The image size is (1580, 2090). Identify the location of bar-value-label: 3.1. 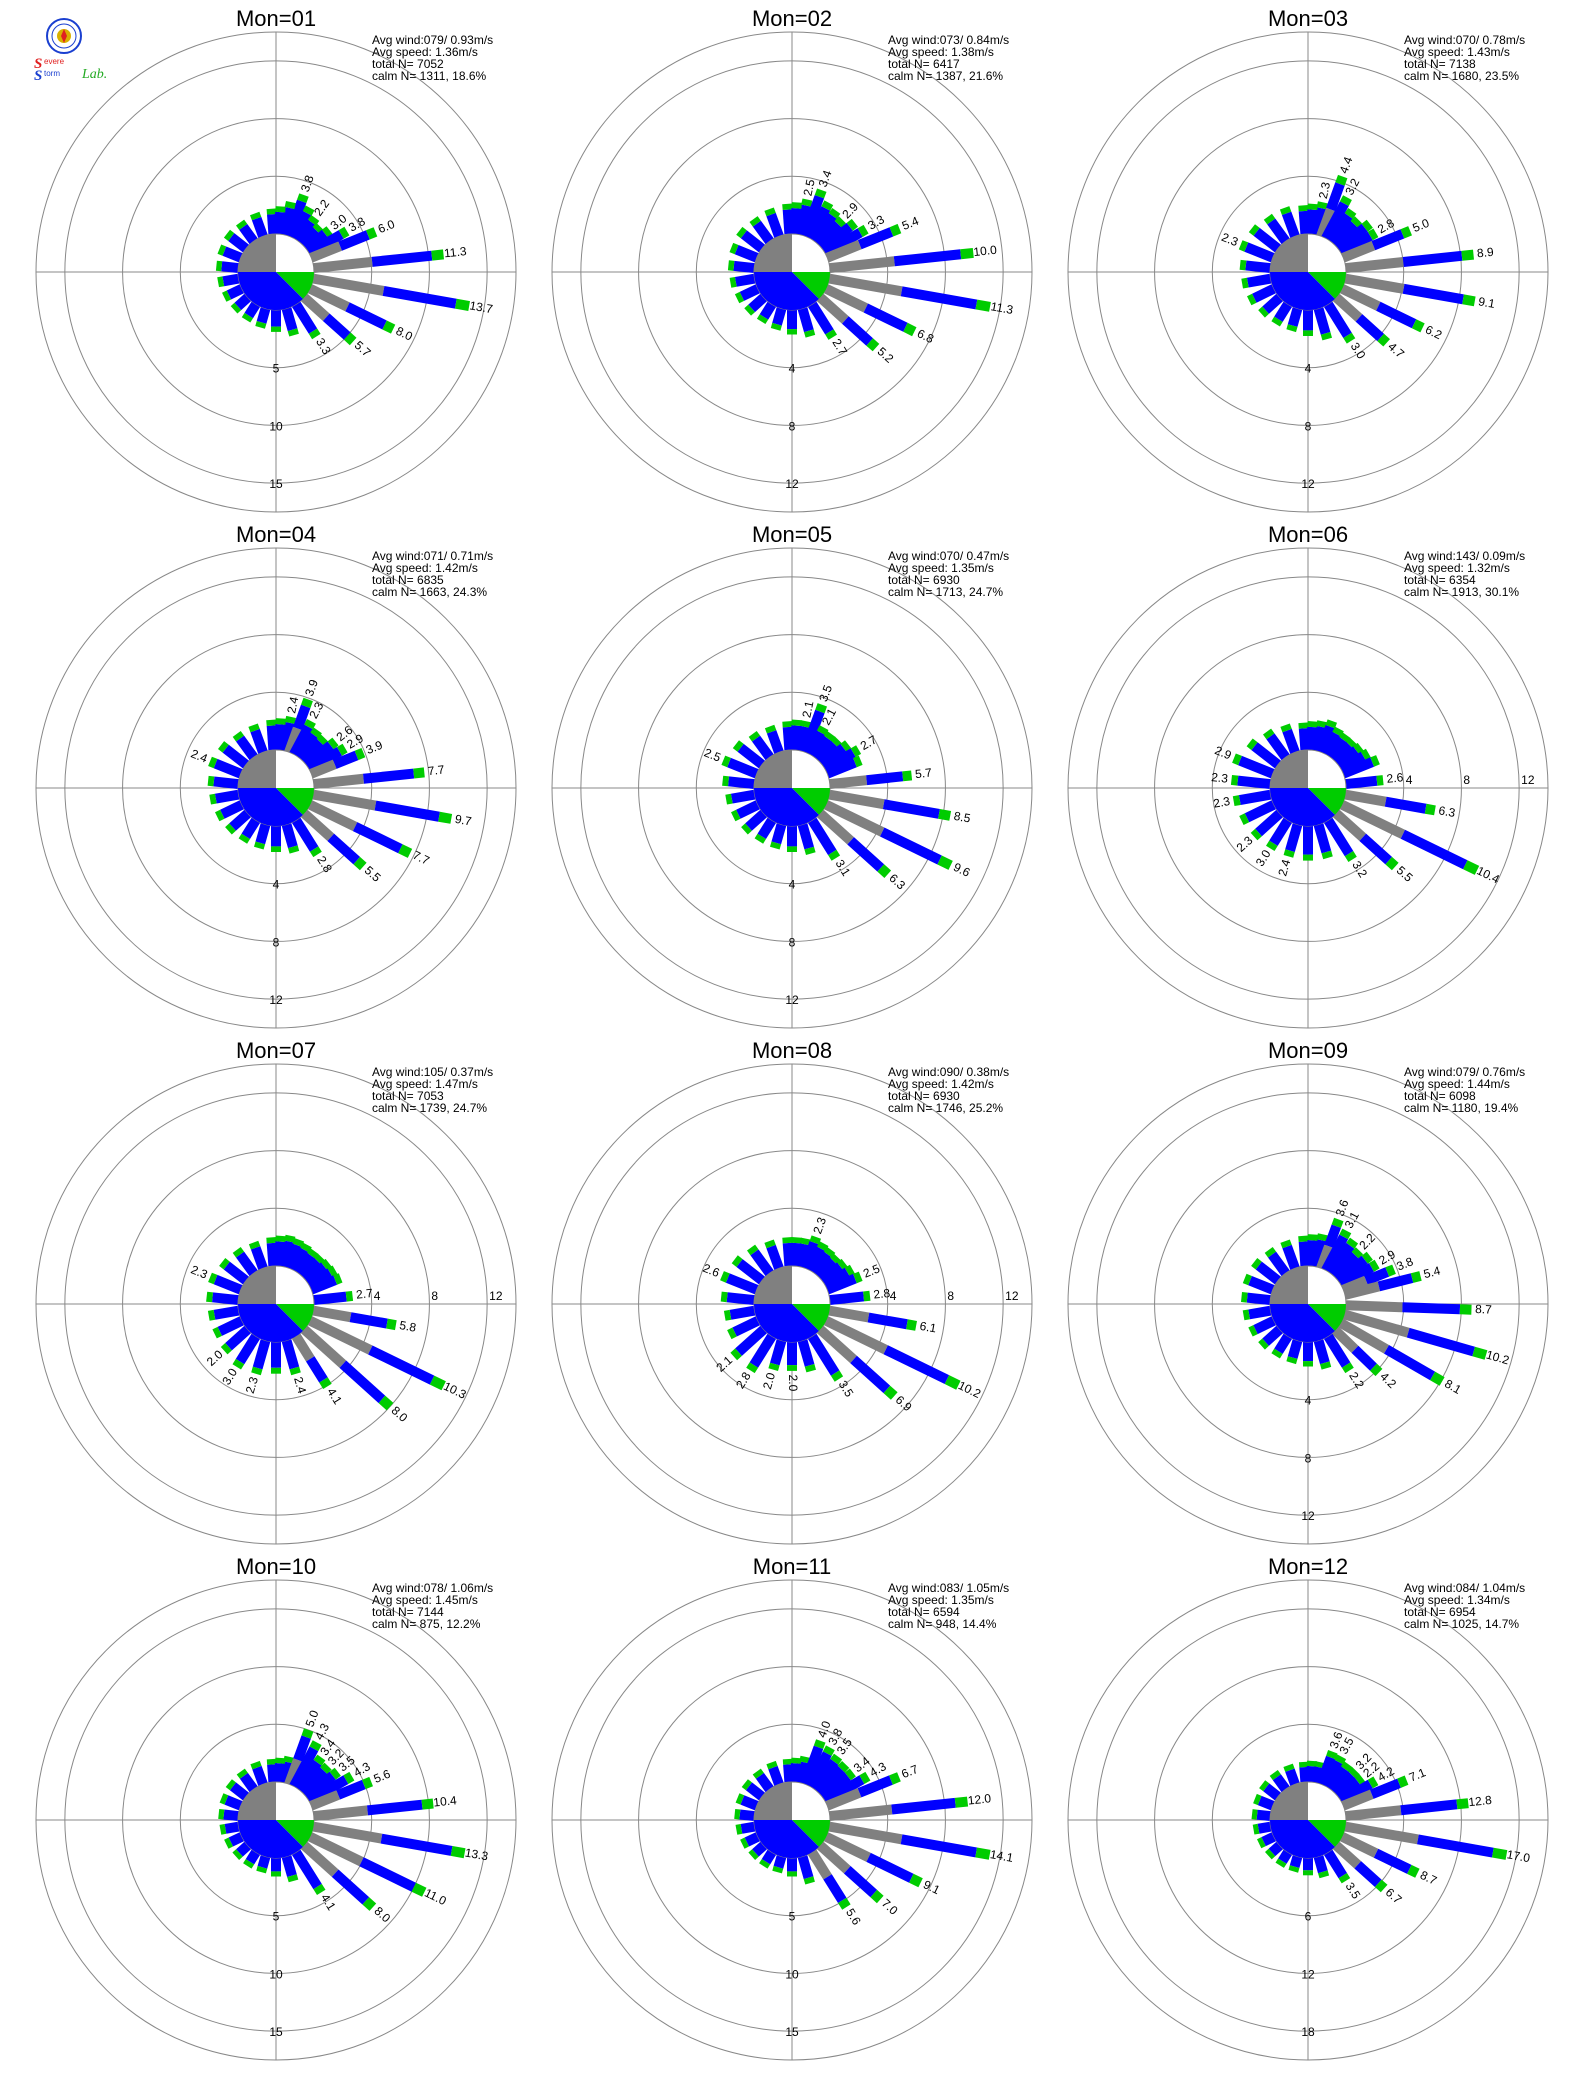
(843, 868).